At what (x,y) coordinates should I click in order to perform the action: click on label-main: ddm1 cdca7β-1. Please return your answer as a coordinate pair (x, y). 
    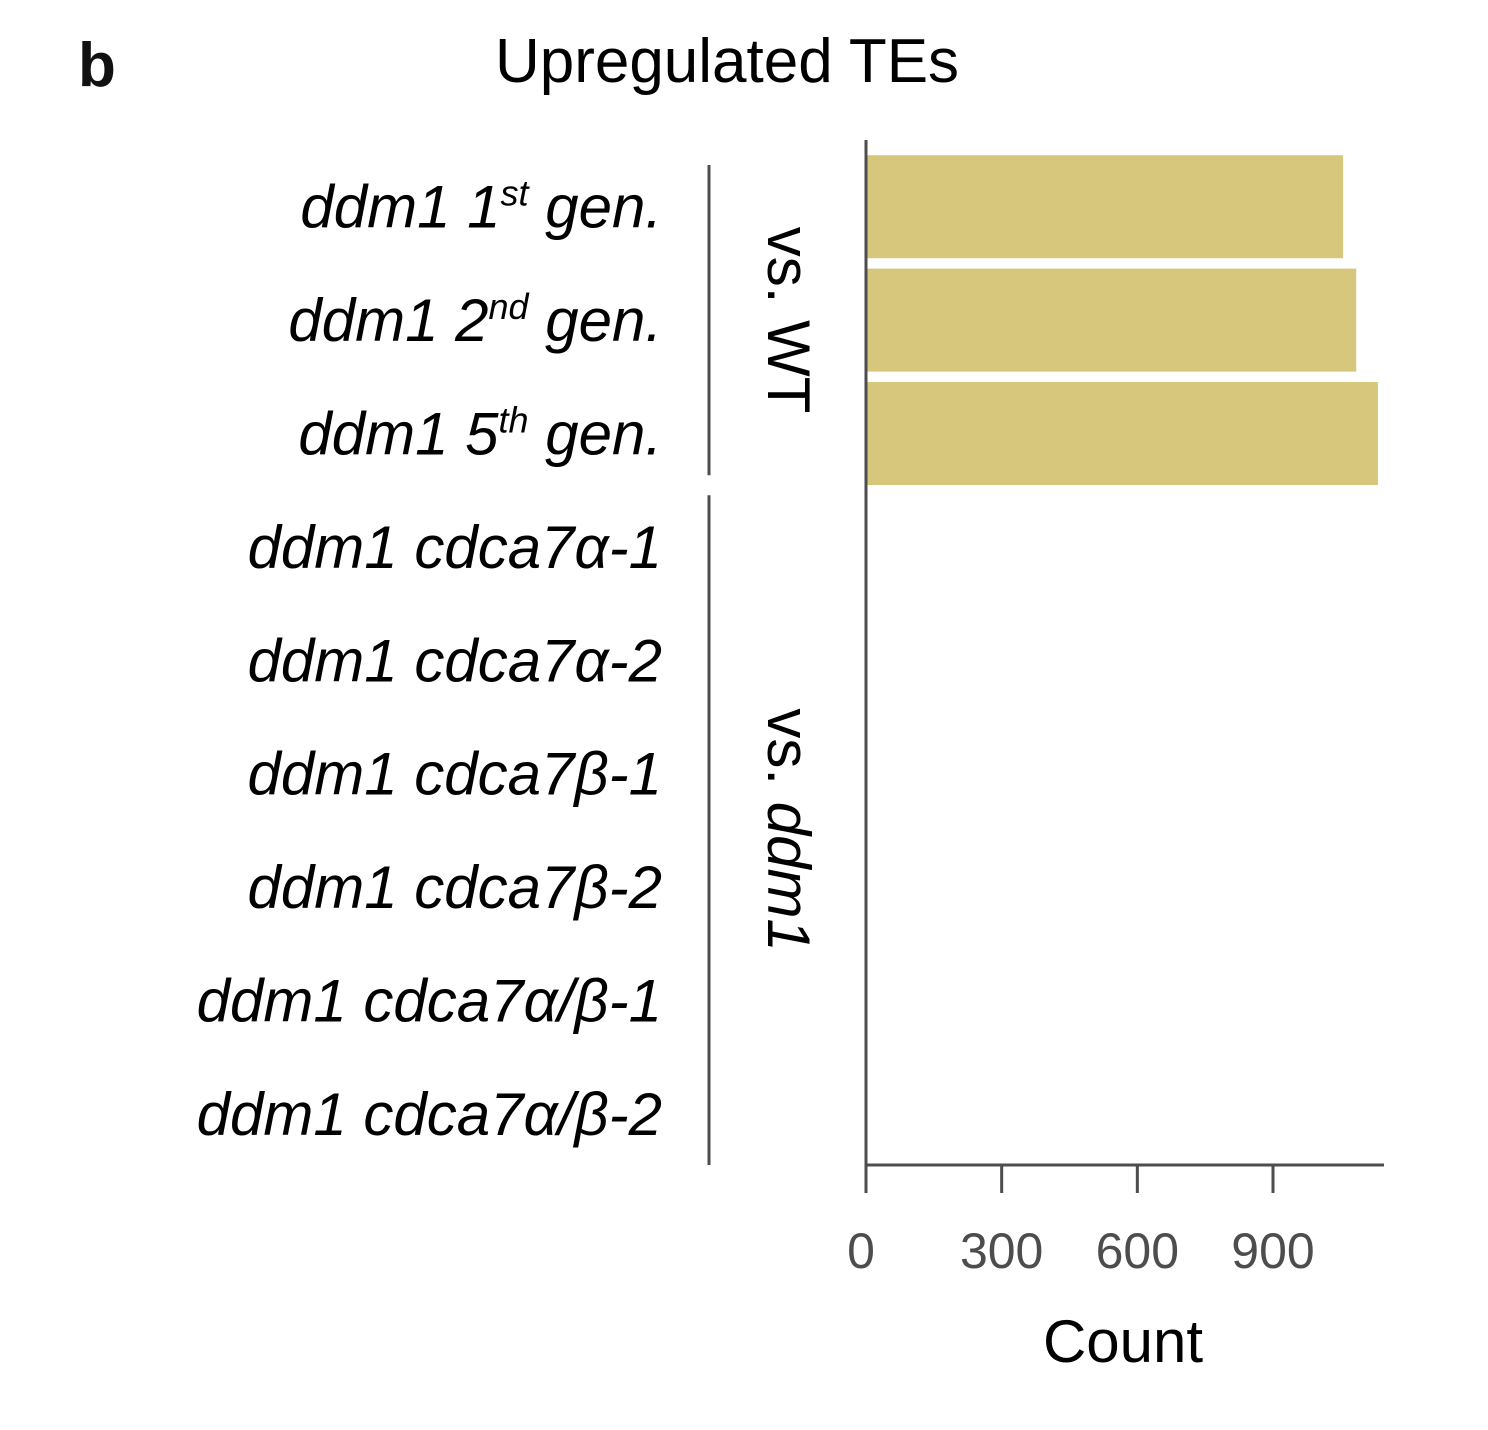
    Looking at the image, I should click on (455, 774).